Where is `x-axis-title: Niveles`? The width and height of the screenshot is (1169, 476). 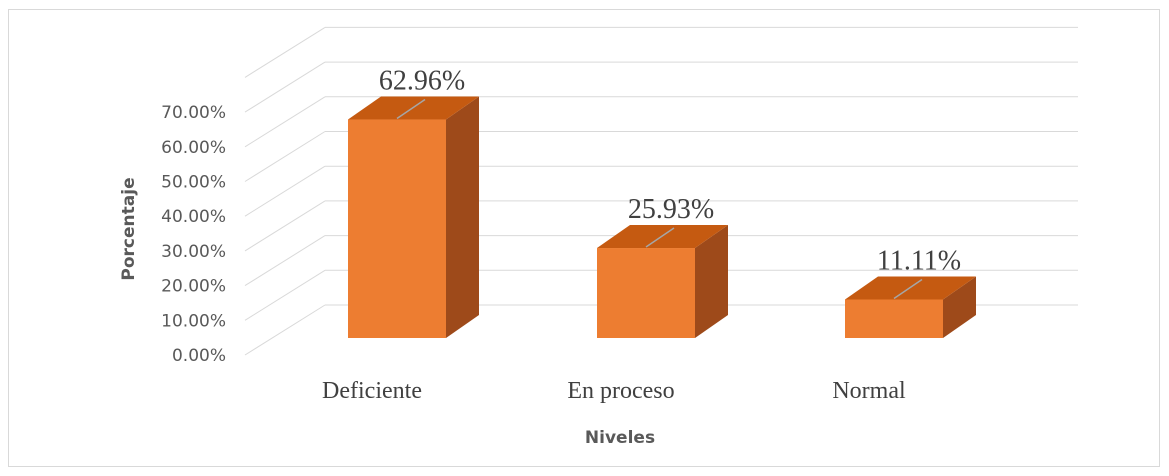 x-axis-title: Niveles is located at coordinates (620, 438).